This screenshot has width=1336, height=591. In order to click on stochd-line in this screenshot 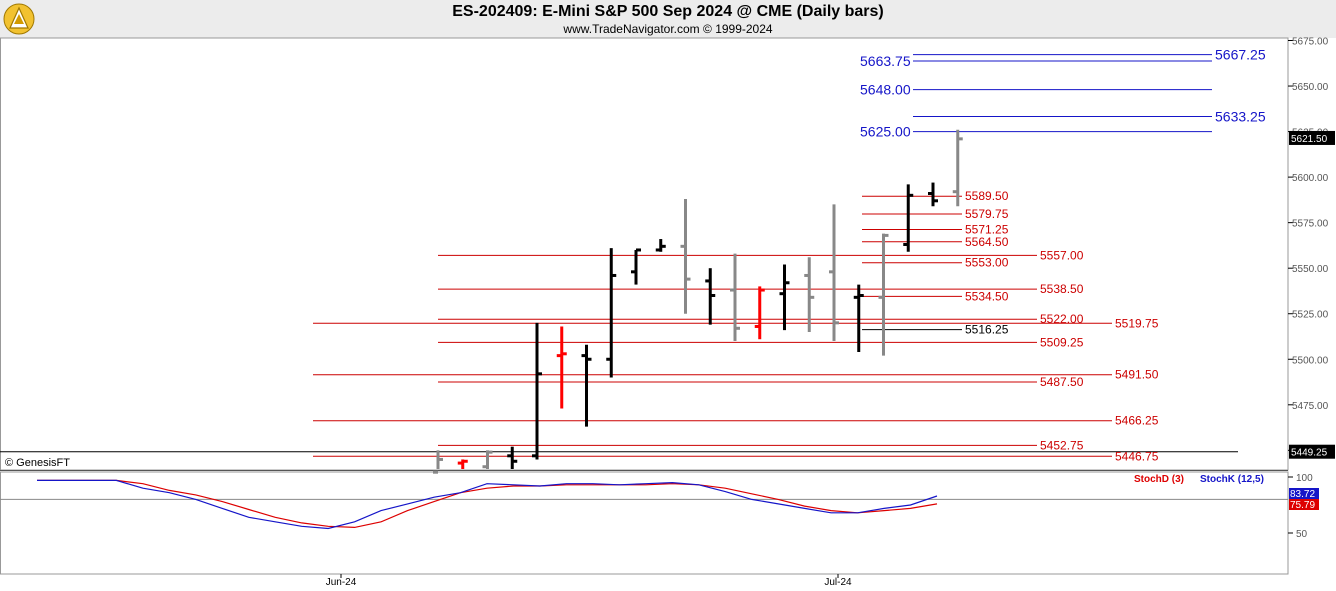, I will do `click(487, 504)`.